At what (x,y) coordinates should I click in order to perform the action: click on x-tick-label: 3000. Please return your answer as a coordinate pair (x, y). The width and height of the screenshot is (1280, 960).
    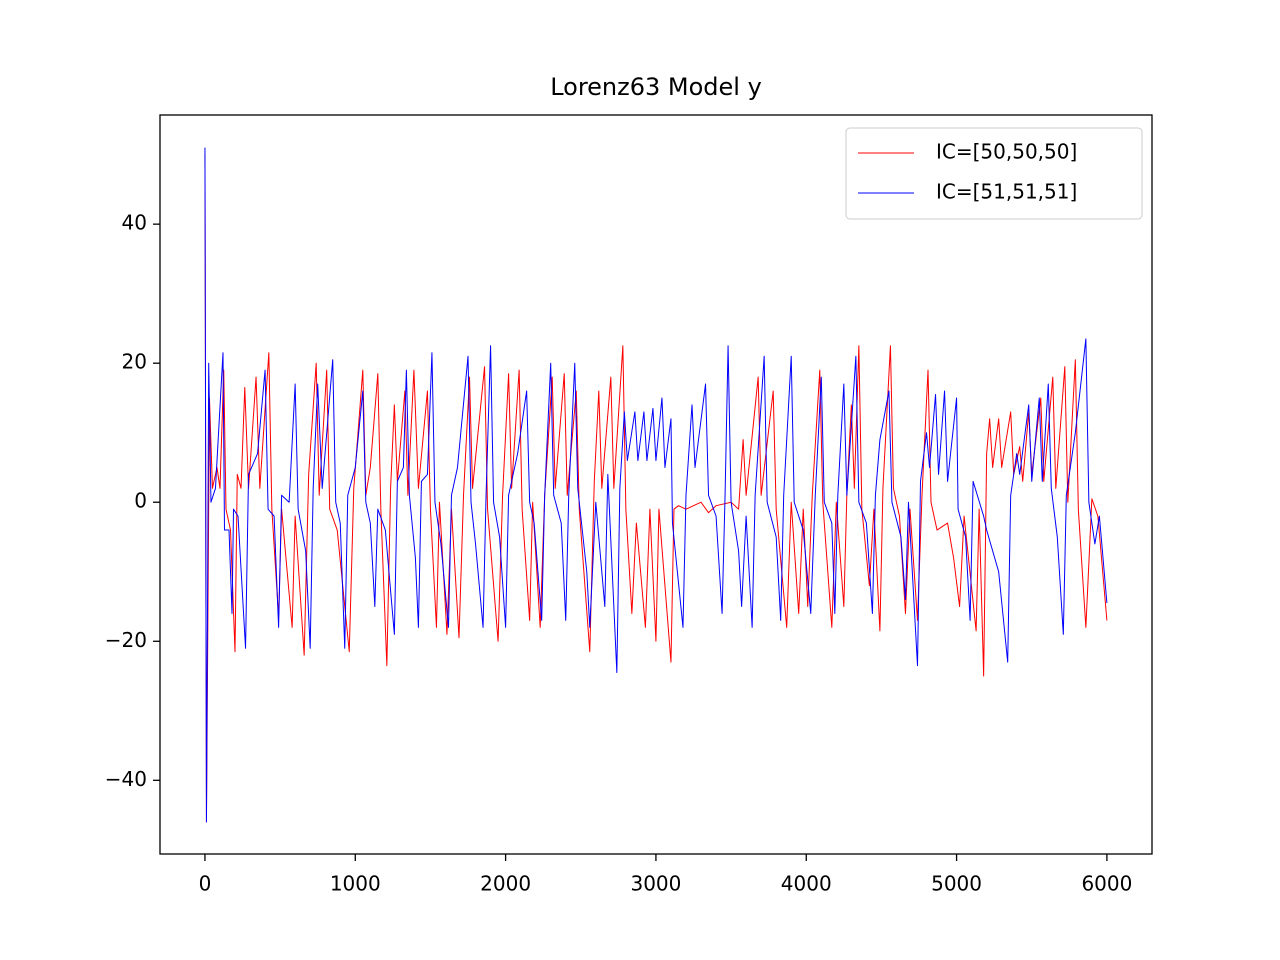
    Looking at the image, I should click on (655, 884).